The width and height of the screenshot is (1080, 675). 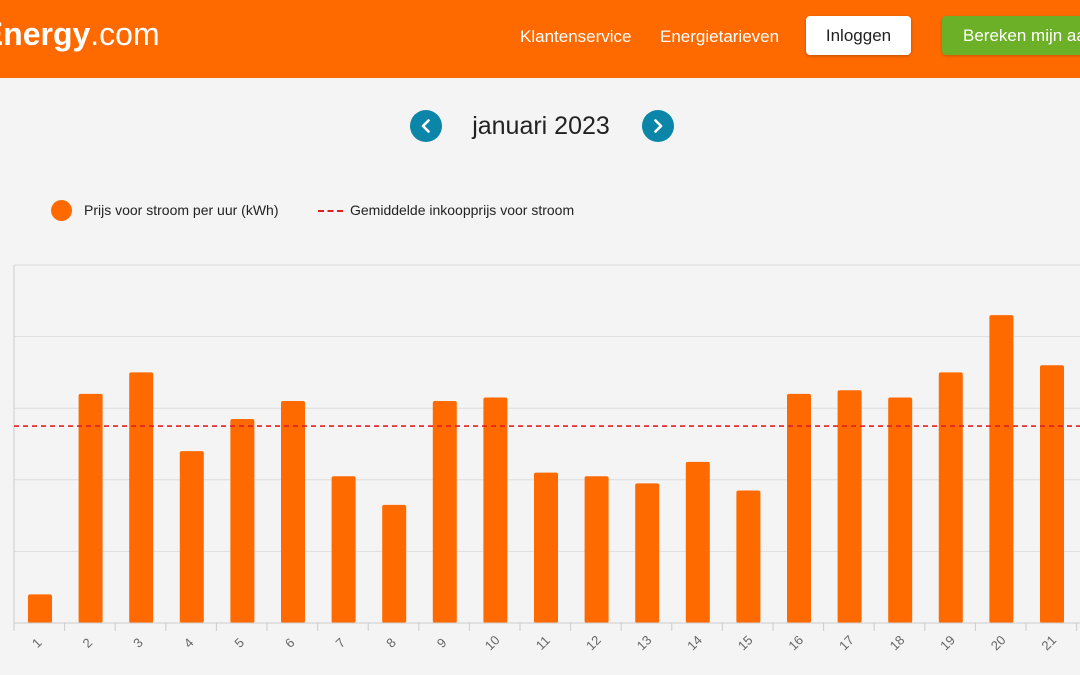 I want to click on x-tick-label: 12, so click(x=593, y=642).